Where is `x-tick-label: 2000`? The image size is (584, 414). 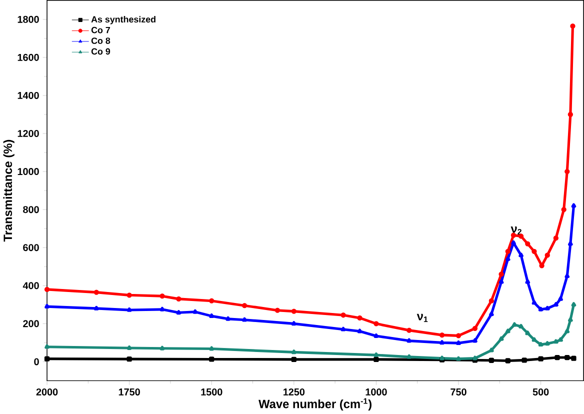 x-tick-label: 2000 is located at coordinates (47, 392).